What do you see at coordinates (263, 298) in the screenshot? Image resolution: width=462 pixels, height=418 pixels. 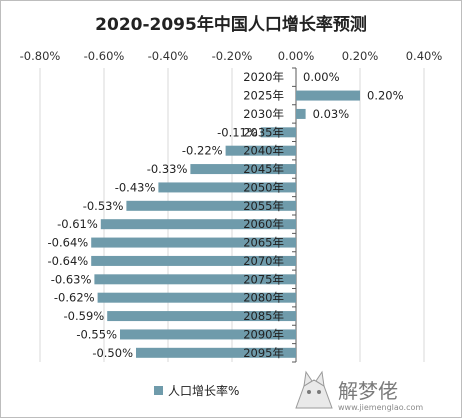 I see `category-label: 2080年` at bounding box center [263, 298].